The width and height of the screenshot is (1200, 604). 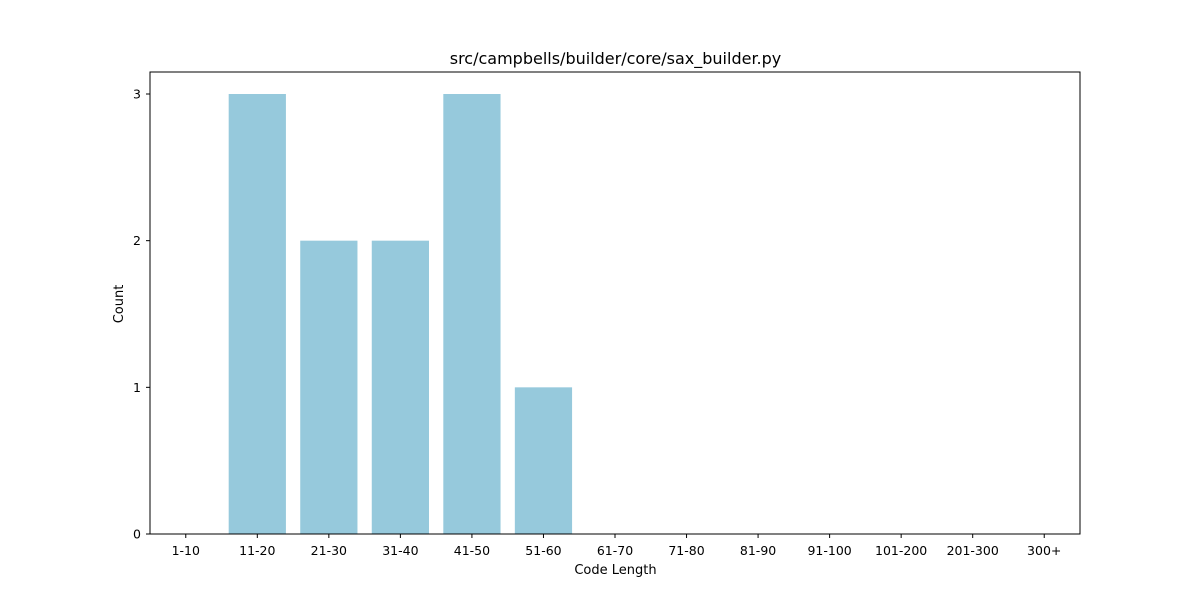 What do you see at coordinates (329, 550) in the screenshot?
I see `x-tick-label: 21-30` at bounding box center [329, 550].